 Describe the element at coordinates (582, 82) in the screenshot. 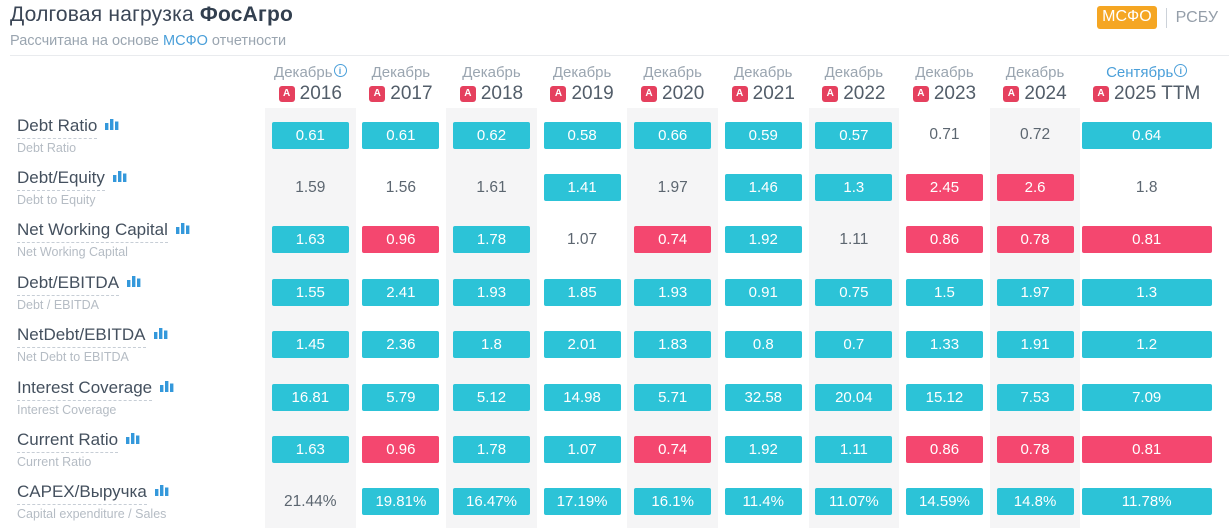

I see `column-header-2019: Декабрь A 2019` at that location.